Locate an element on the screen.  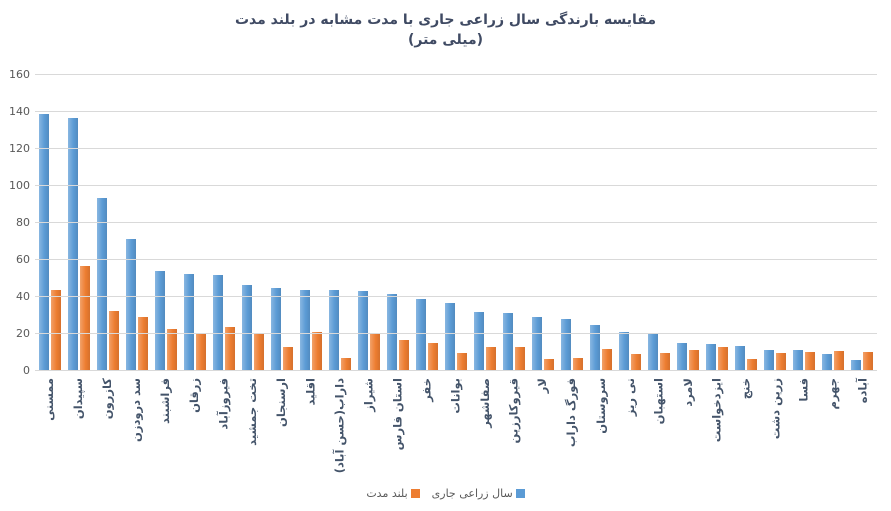
legend-label: بلند مدت is located at coordinates (387, 493).